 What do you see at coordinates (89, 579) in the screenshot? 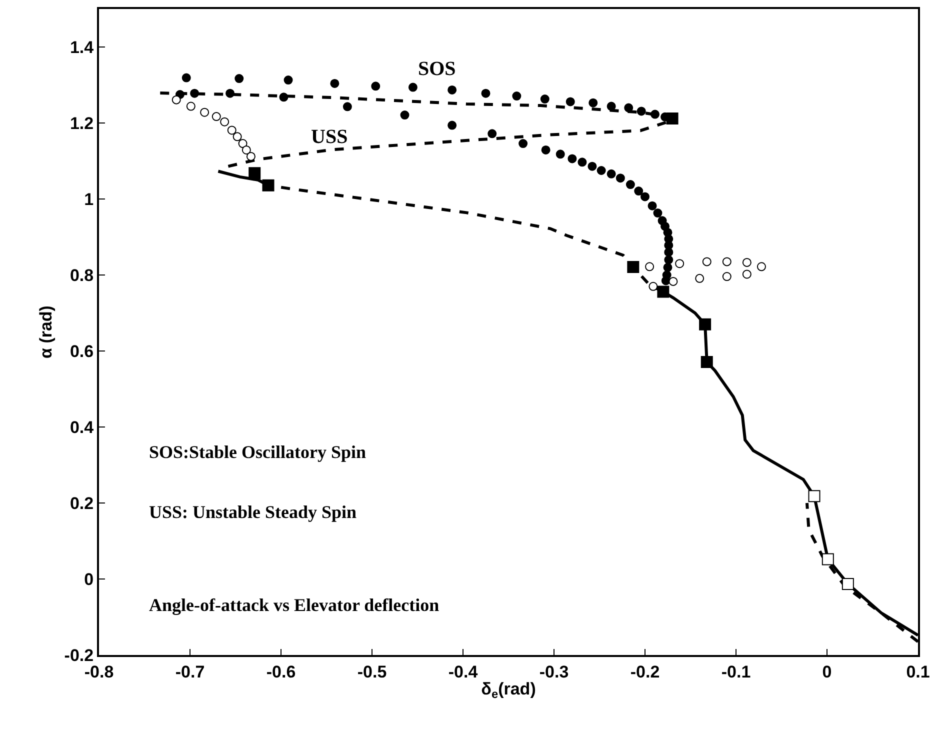
I see `y-tick-label: 0` at bounding box center [89, 579].